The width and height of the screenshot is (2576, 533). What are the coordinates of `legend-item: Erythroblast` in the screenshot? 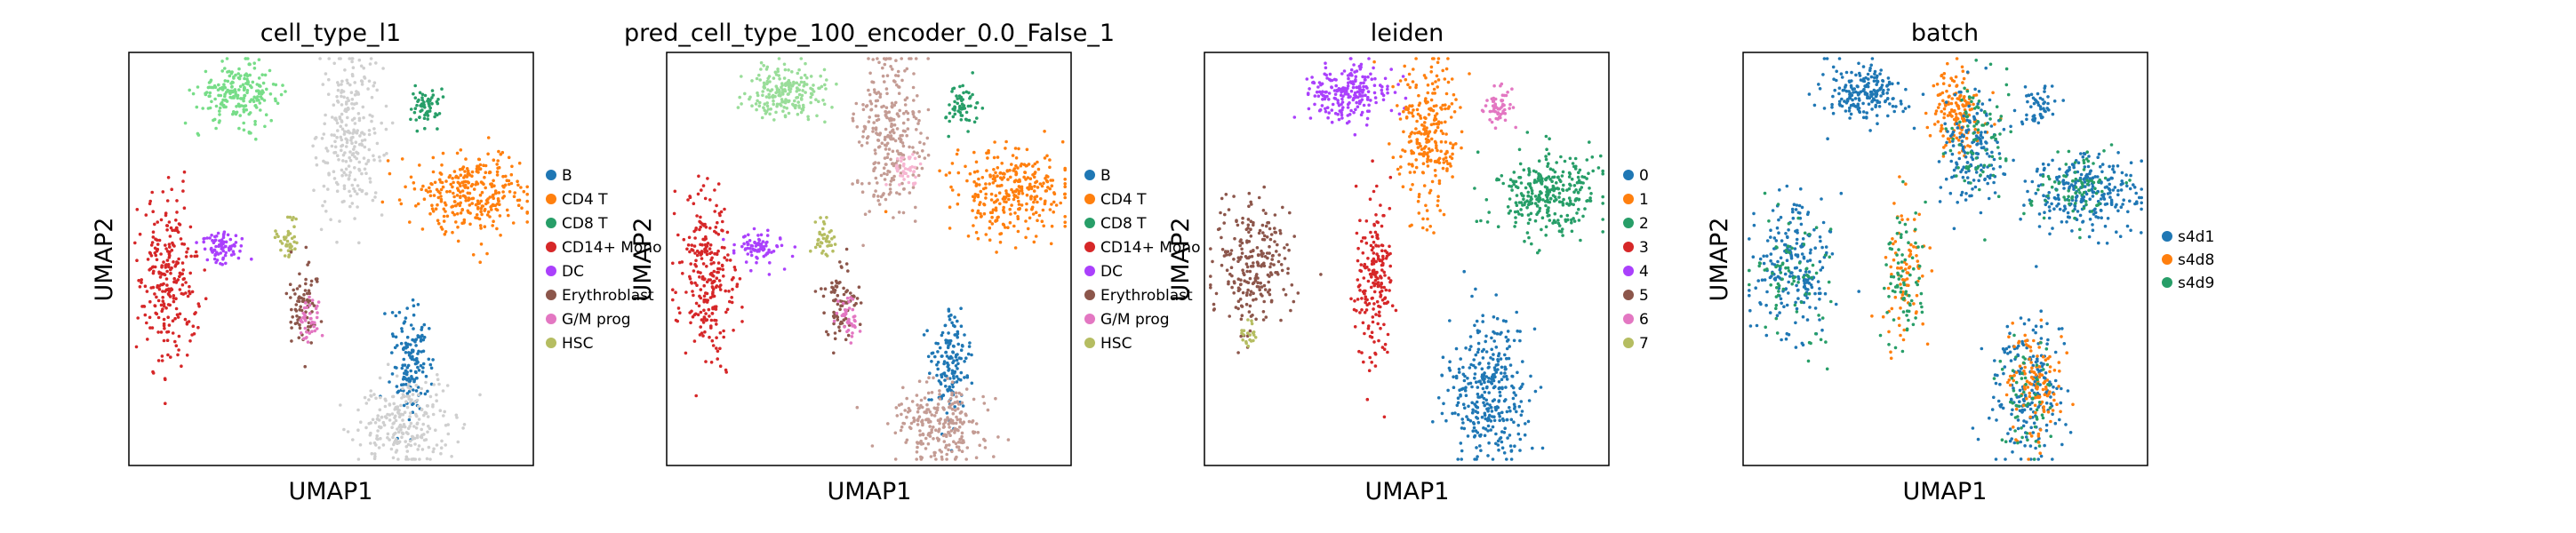 It's located at (1138, 296).